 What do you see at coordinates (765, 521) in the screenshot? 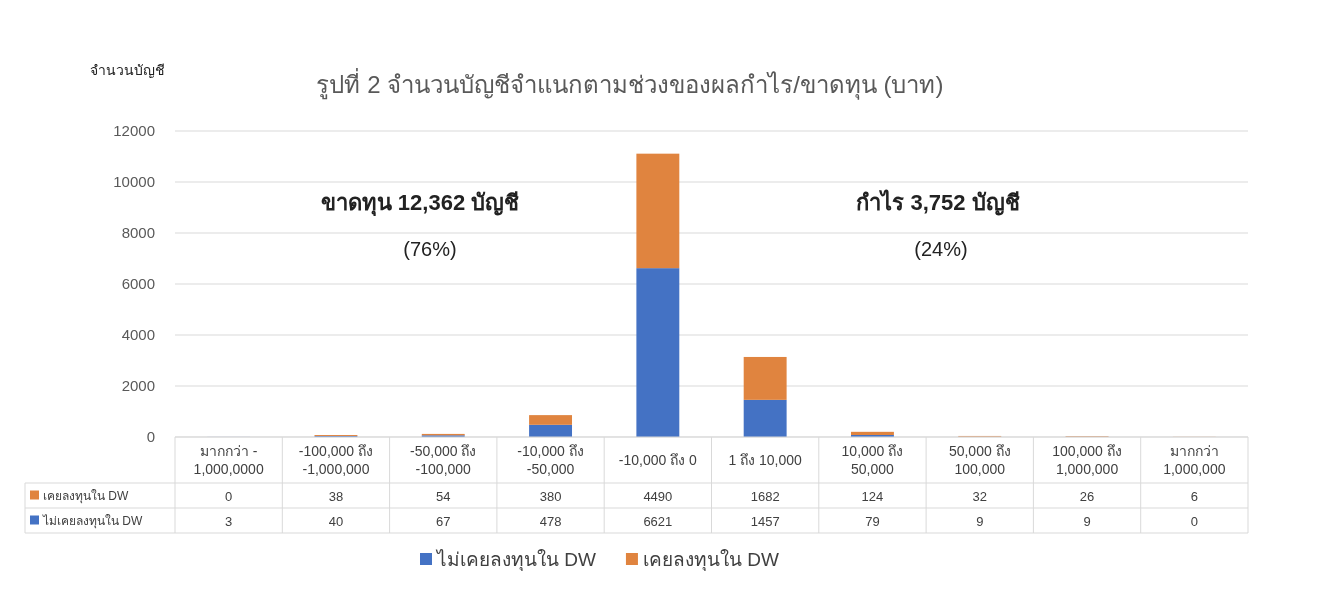
I see `data-label: 1457` at bounding box center [765, 521].